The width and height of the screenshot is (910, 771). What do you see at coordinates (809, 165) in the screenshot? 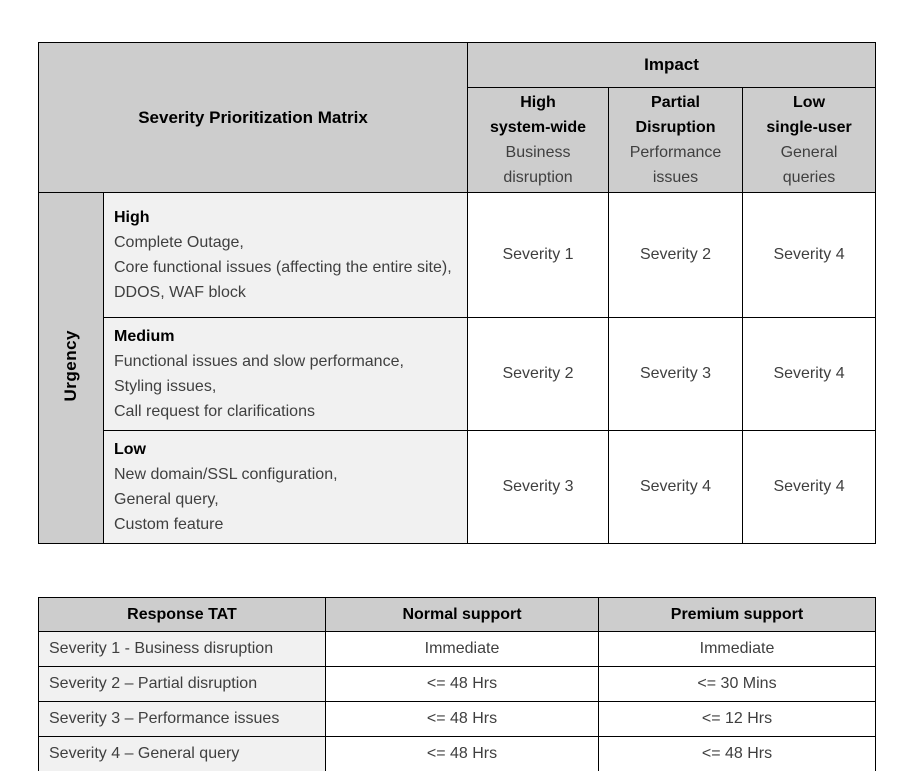
I see `impact-col-subtitle: General queries` at bounding box center [809, 165].